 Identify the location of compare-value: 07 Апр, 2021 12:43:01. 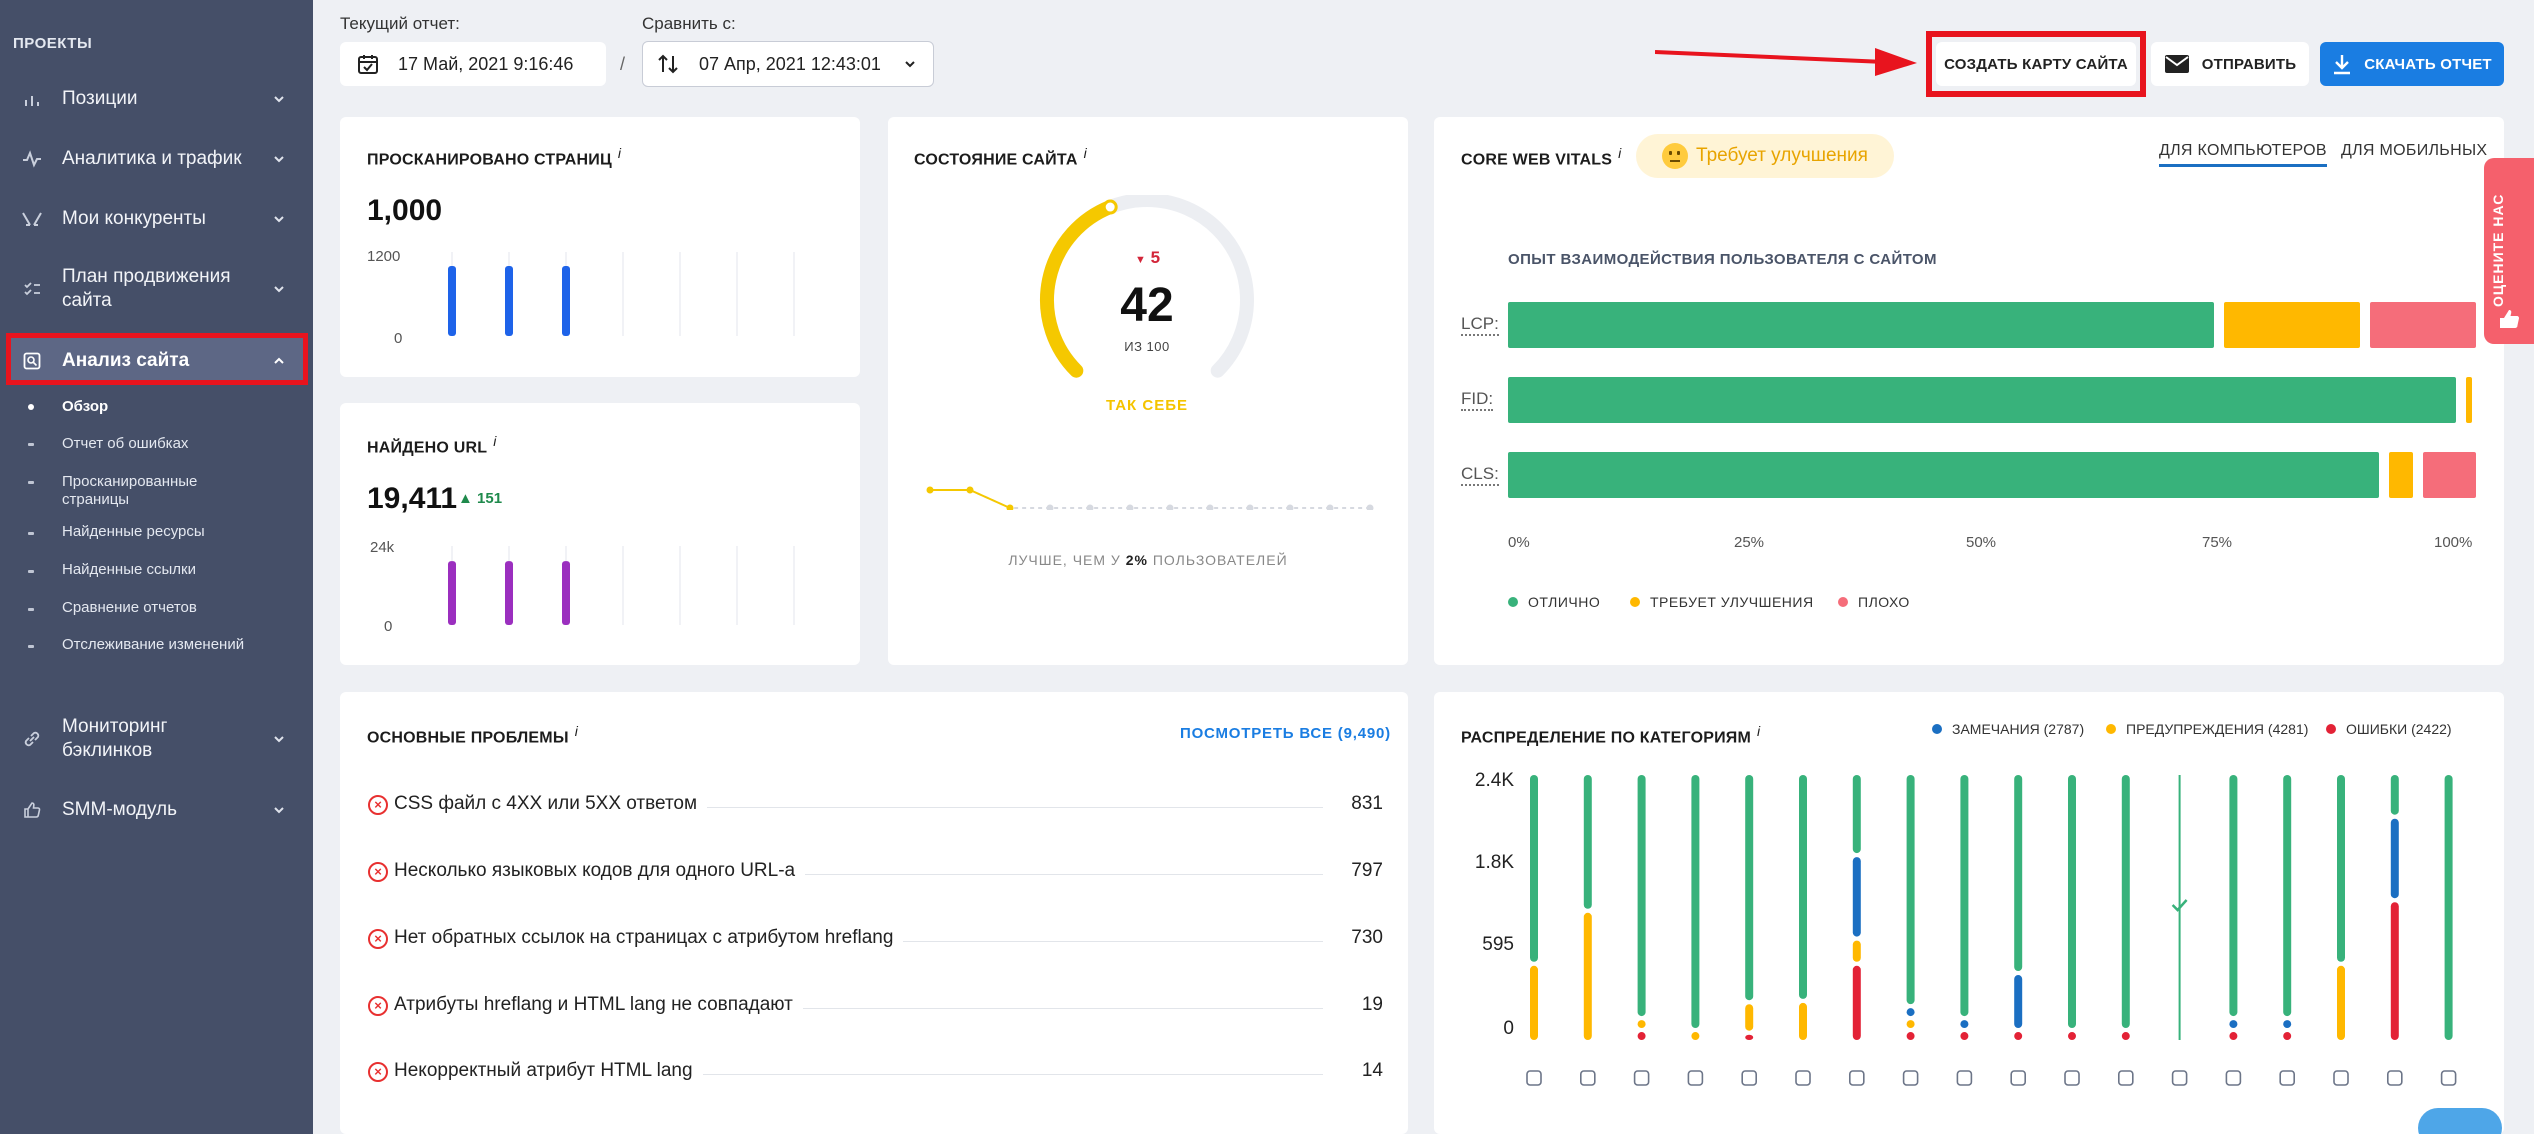
(790, 63).